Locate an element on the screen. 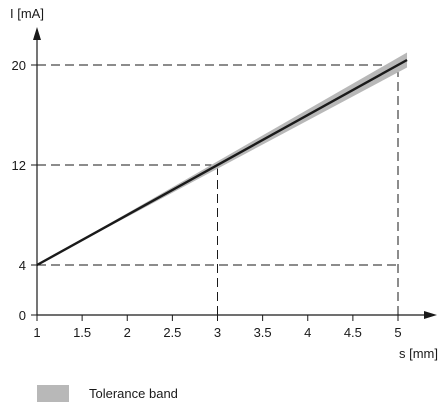  legend-label-tolerance-band: Tolerance band is located at coordinates (133, 393).